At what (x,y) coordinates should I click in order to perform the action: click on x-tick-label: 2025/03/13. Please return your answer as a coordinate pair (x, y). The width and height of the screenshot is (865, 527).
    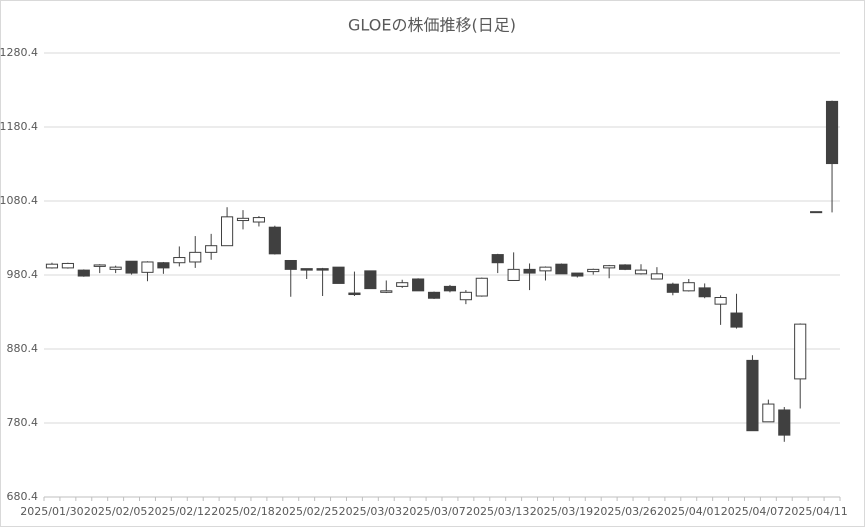
    Looking at the image, I should click on (497, 511).